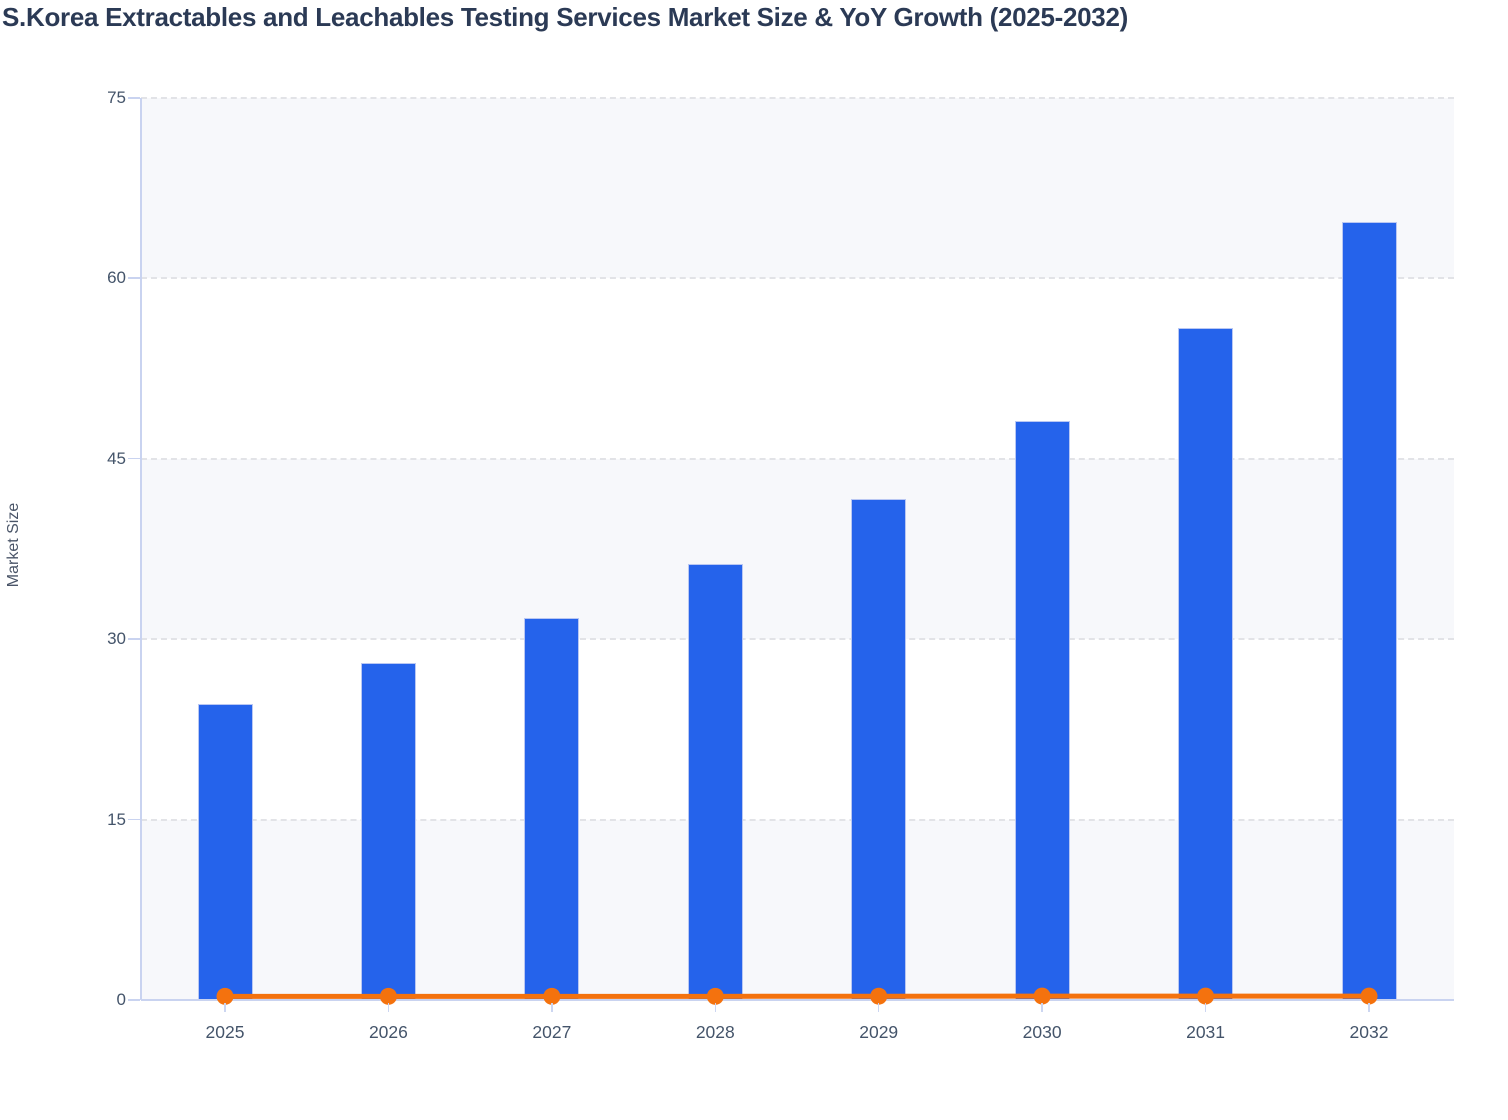 This screenshot has height=1120, width=1508. I want to click on y-tick-label: 30, so click(116, 639).